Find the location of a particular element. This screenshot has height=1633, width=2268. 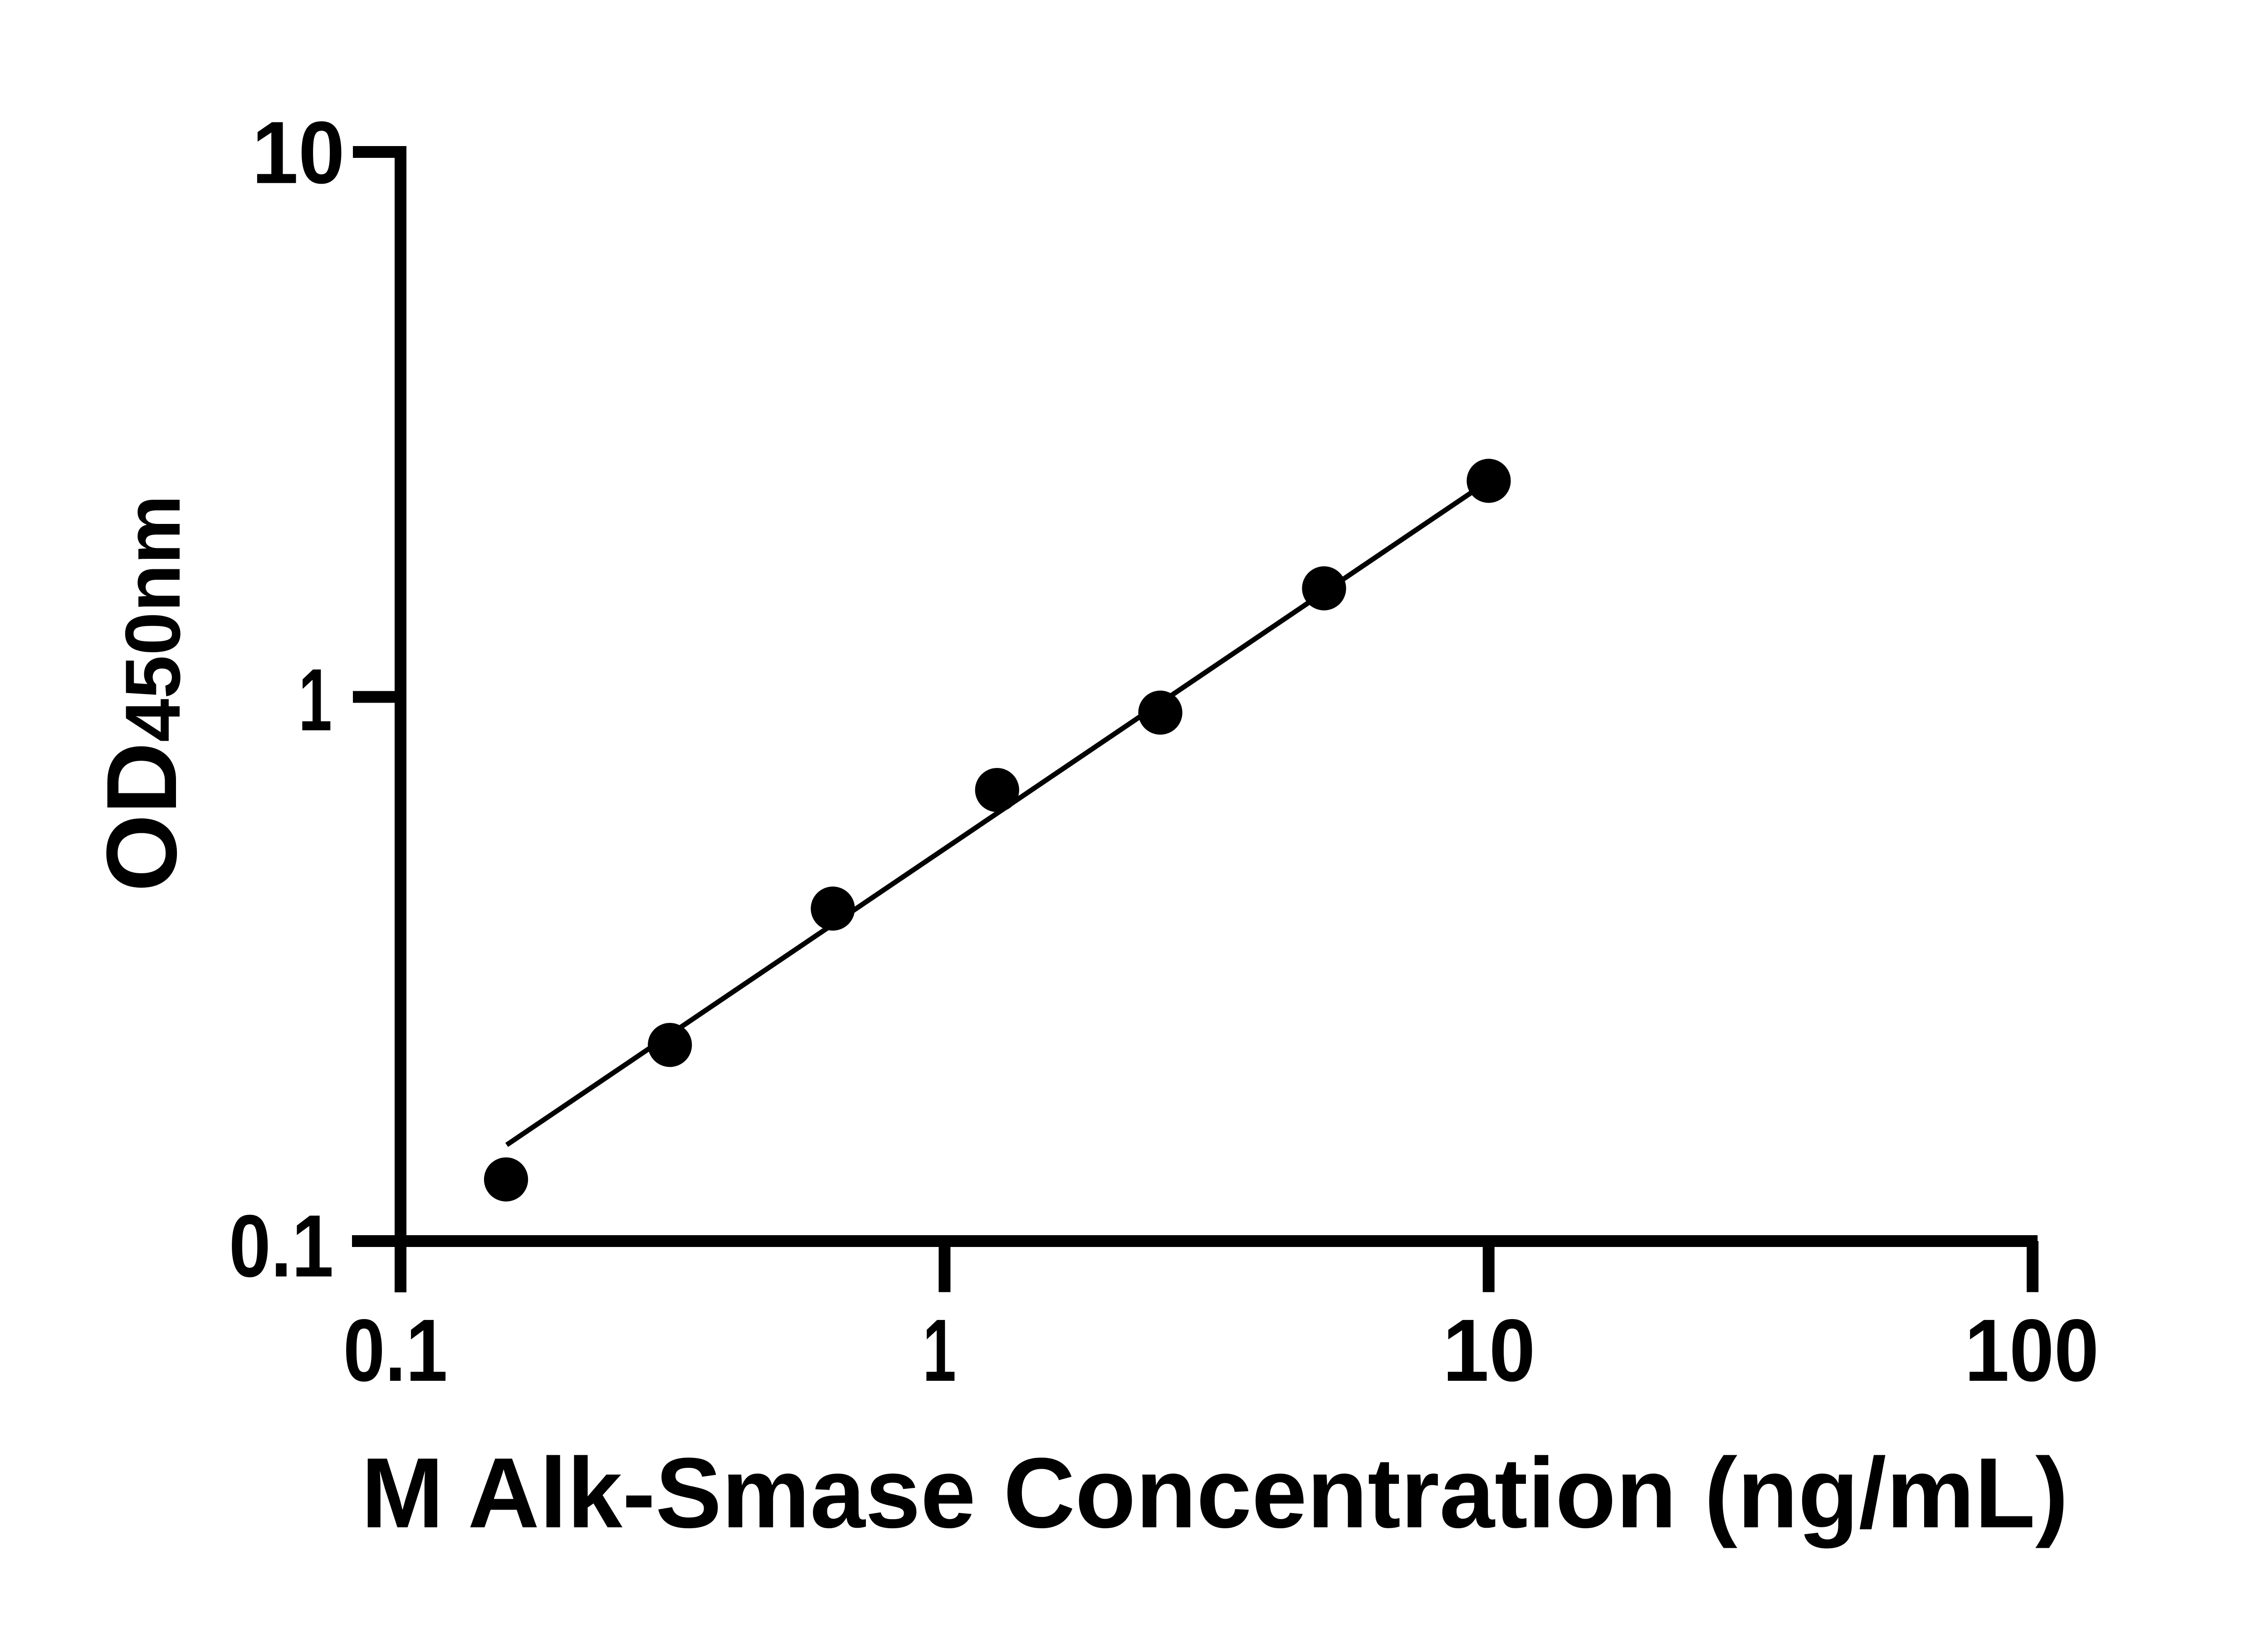

svg-text:M Alk-Smase Concentration (ng/: M Alk-Smase Concentration (ng/mL) is located at coordinates (1214, 1493).